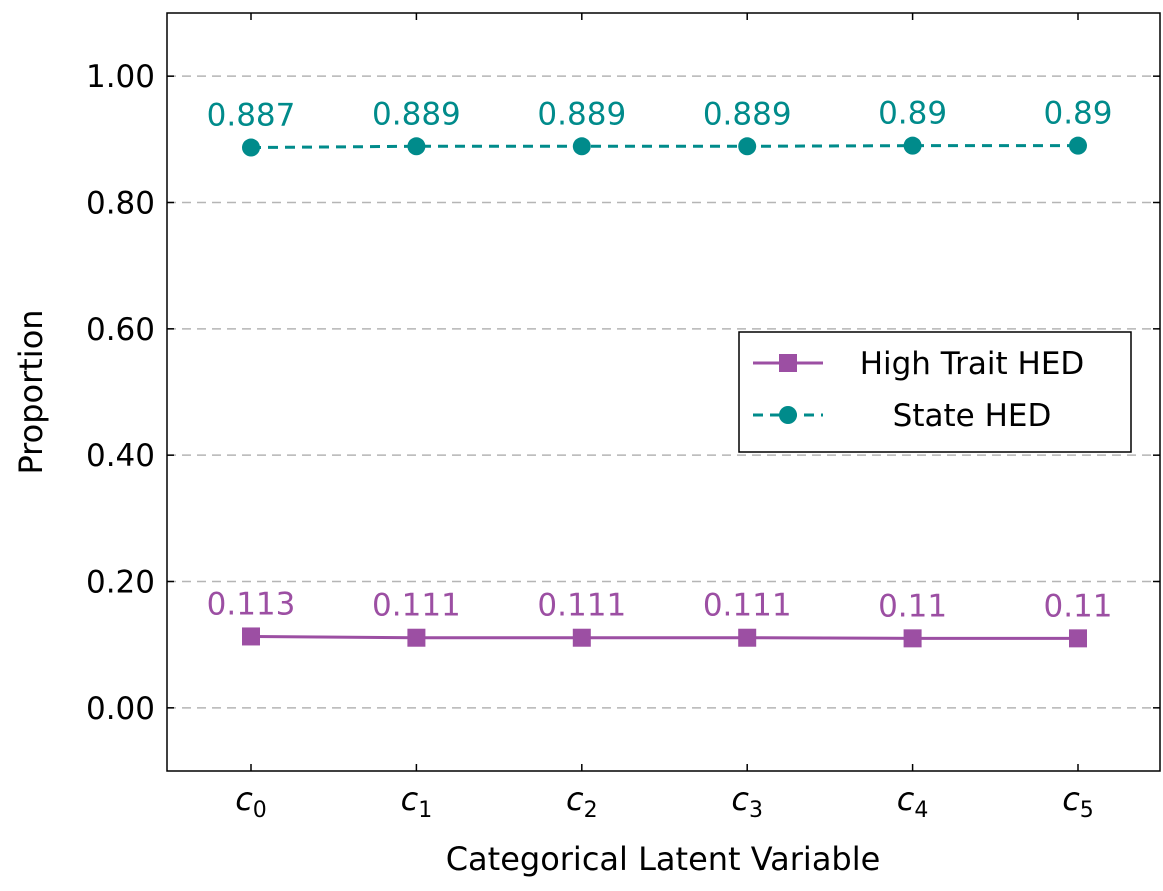 This screenshot has width=1163, height=891. Describe the element at coordinates (120, 77) in the screenshot. I see `y-tick-label: 1.00` at that location.